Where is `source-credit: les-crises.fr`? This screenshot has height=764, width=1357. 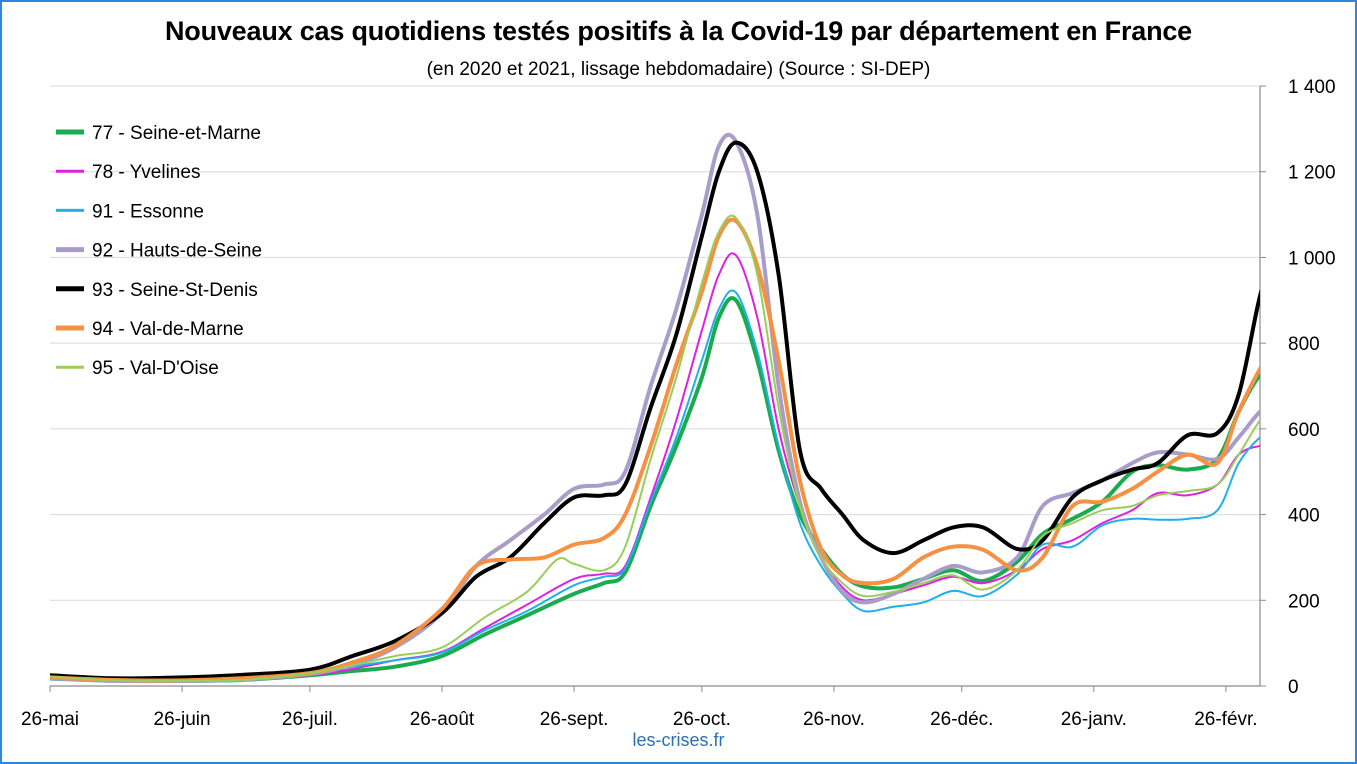
source-credit: les-crises.fr is located at coordinates (678, 740).